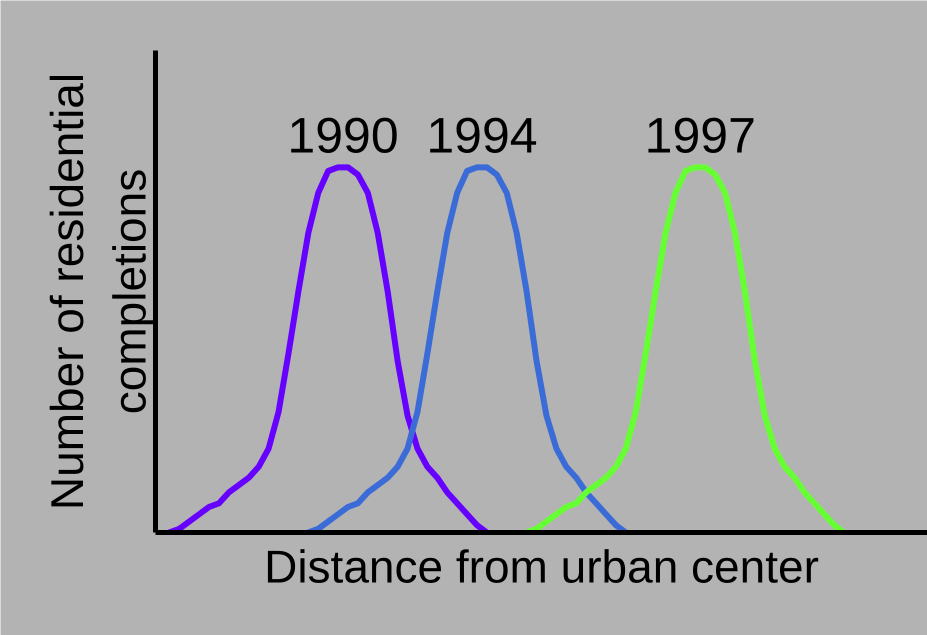 The image size is (927, 635). What do you see at coordinates (482, 136) in the screenshot?
I see `series-label: 1994` at bounding box center [482, 136].